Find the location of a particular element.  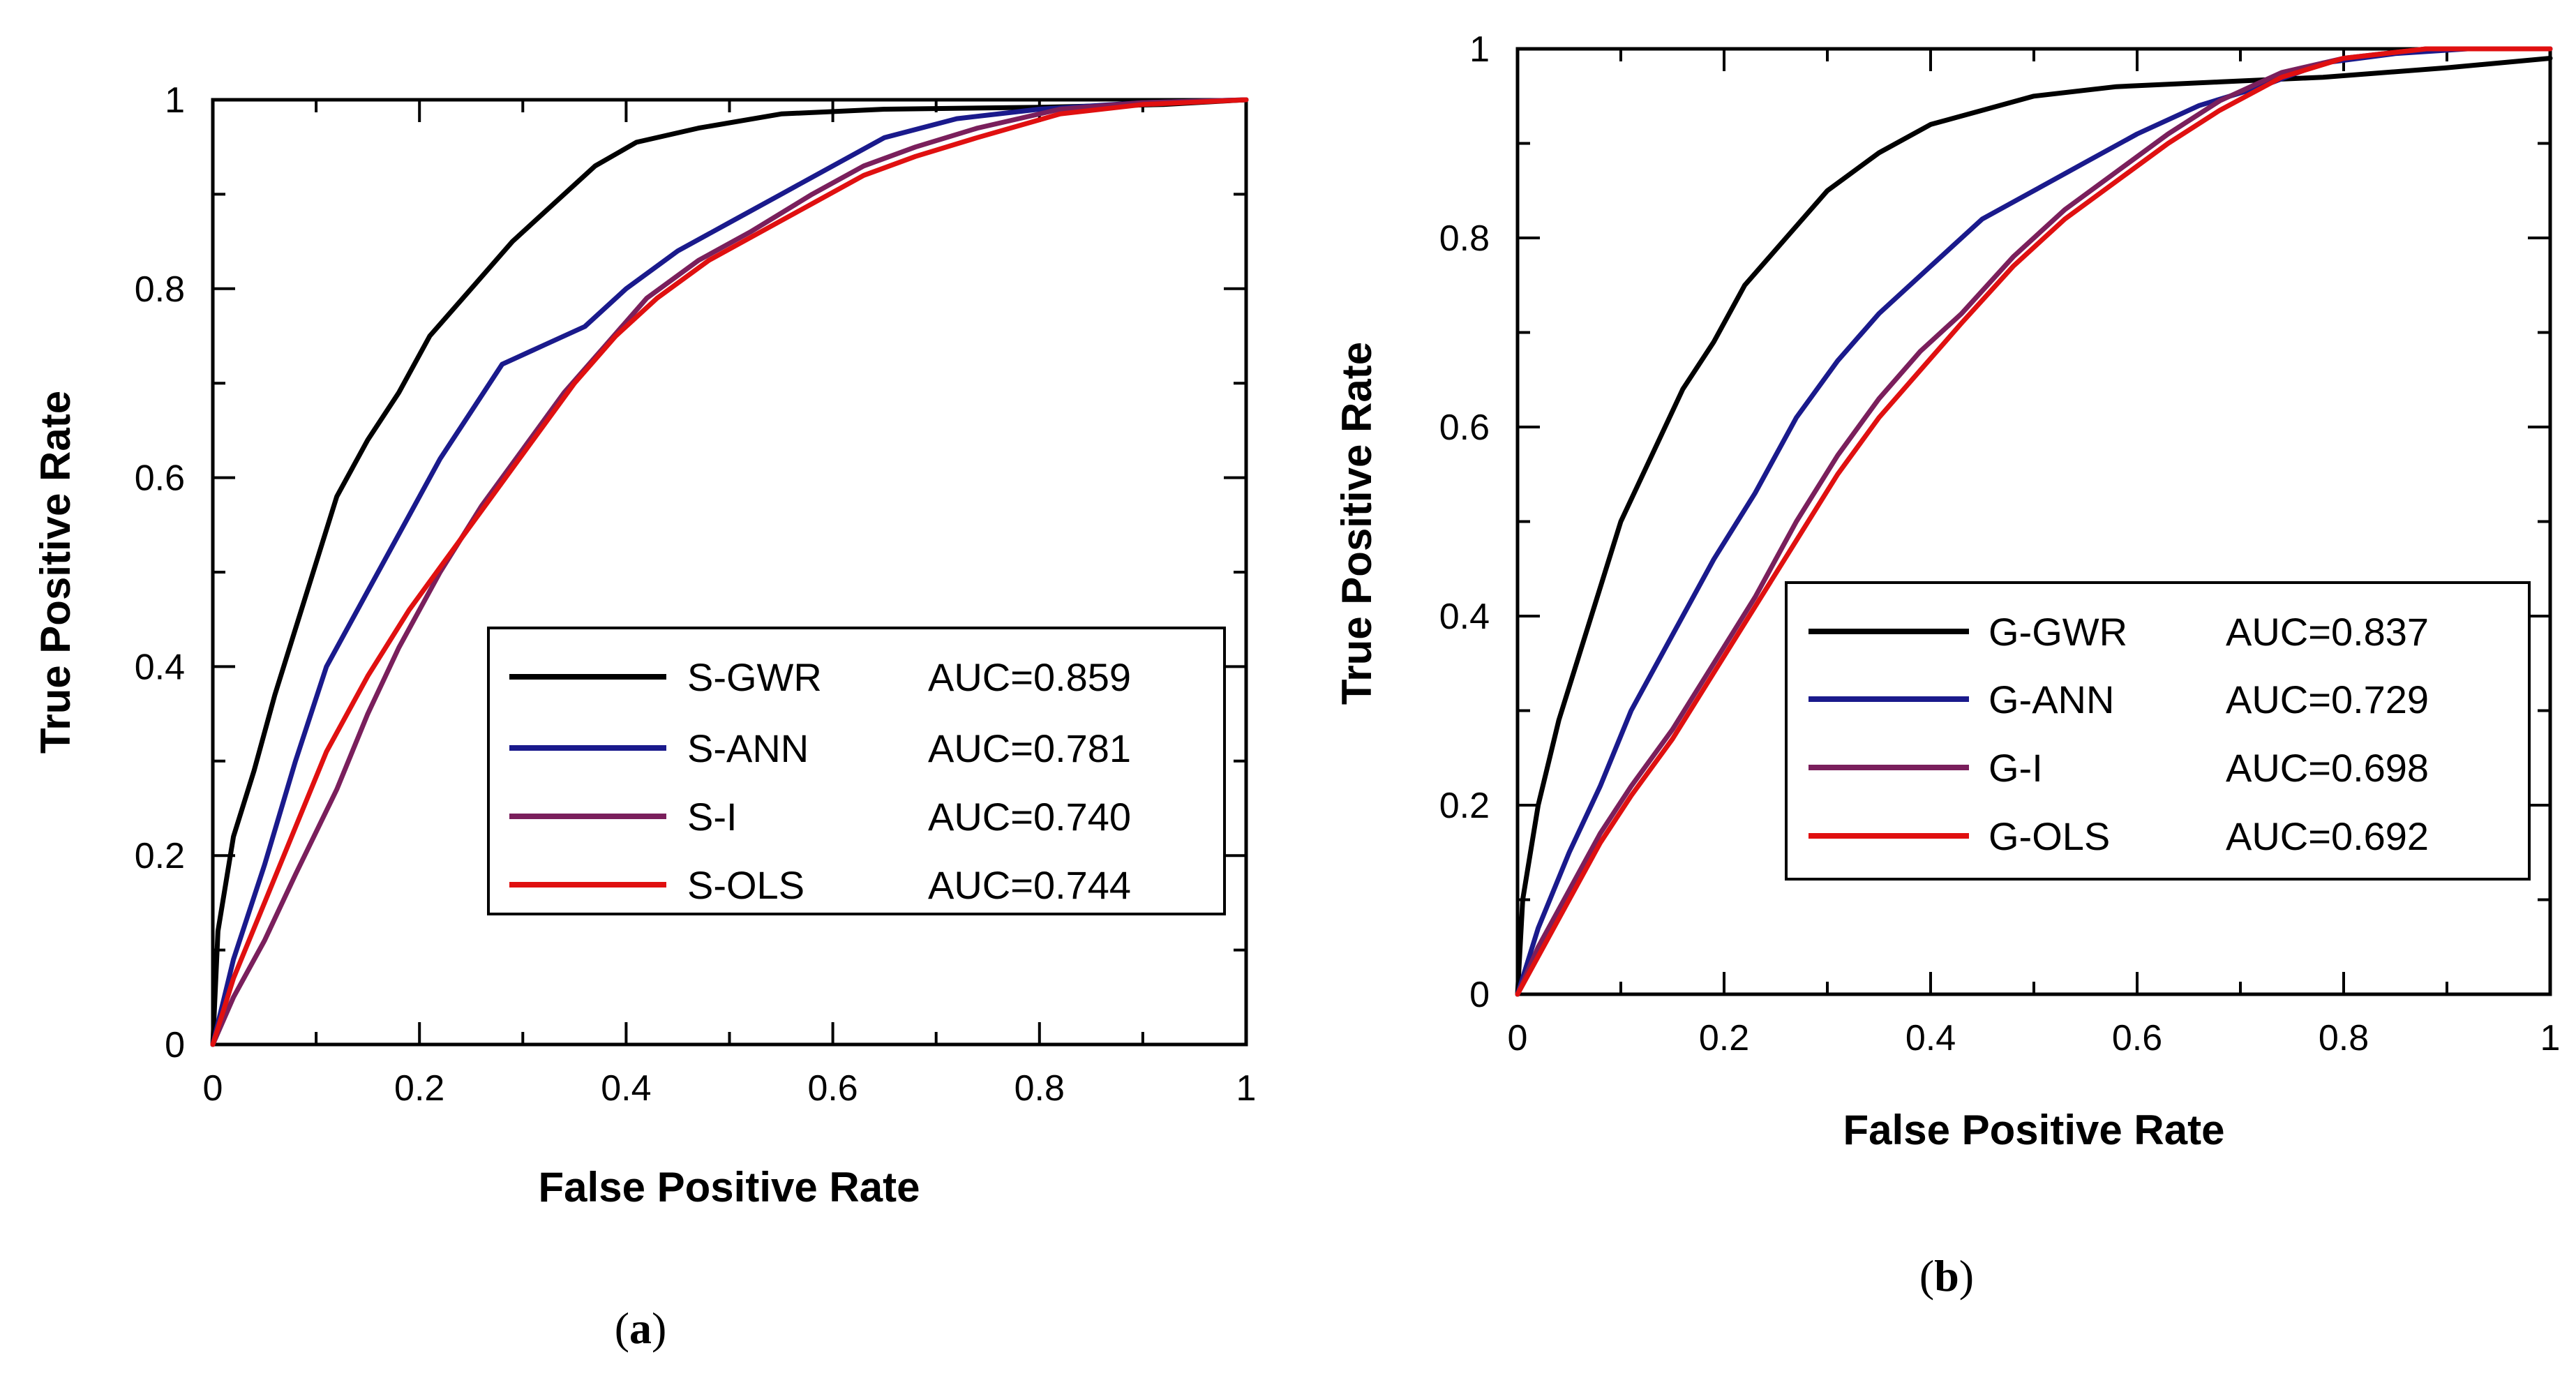

panel-b-legend-auc-g-ann: AUC=0.729 is located at coordinates (2327, 699).